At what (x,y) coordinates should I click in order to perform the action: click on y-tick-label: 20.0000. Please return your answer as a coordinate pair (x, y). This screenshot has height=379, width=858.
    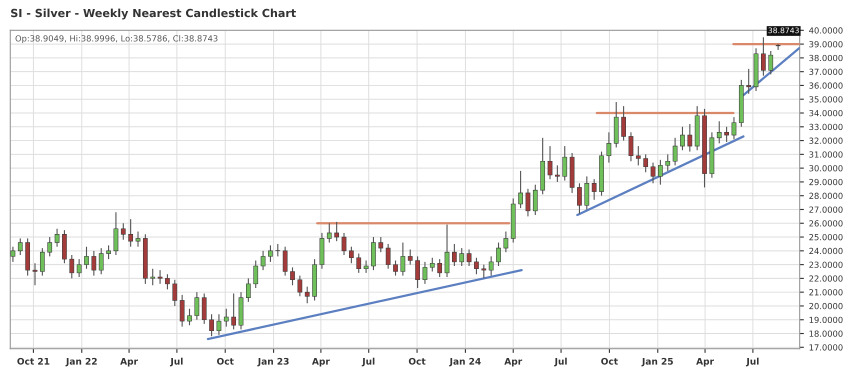
    Looking at the image, I should click on (826, 306).